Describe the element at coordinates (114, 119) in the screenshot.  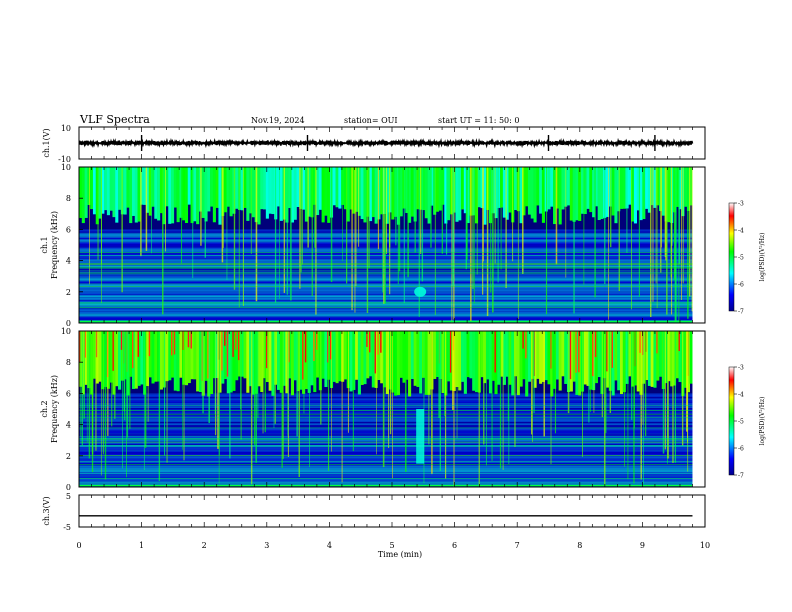
I see `figure-title: VLF Spectra` at that location.